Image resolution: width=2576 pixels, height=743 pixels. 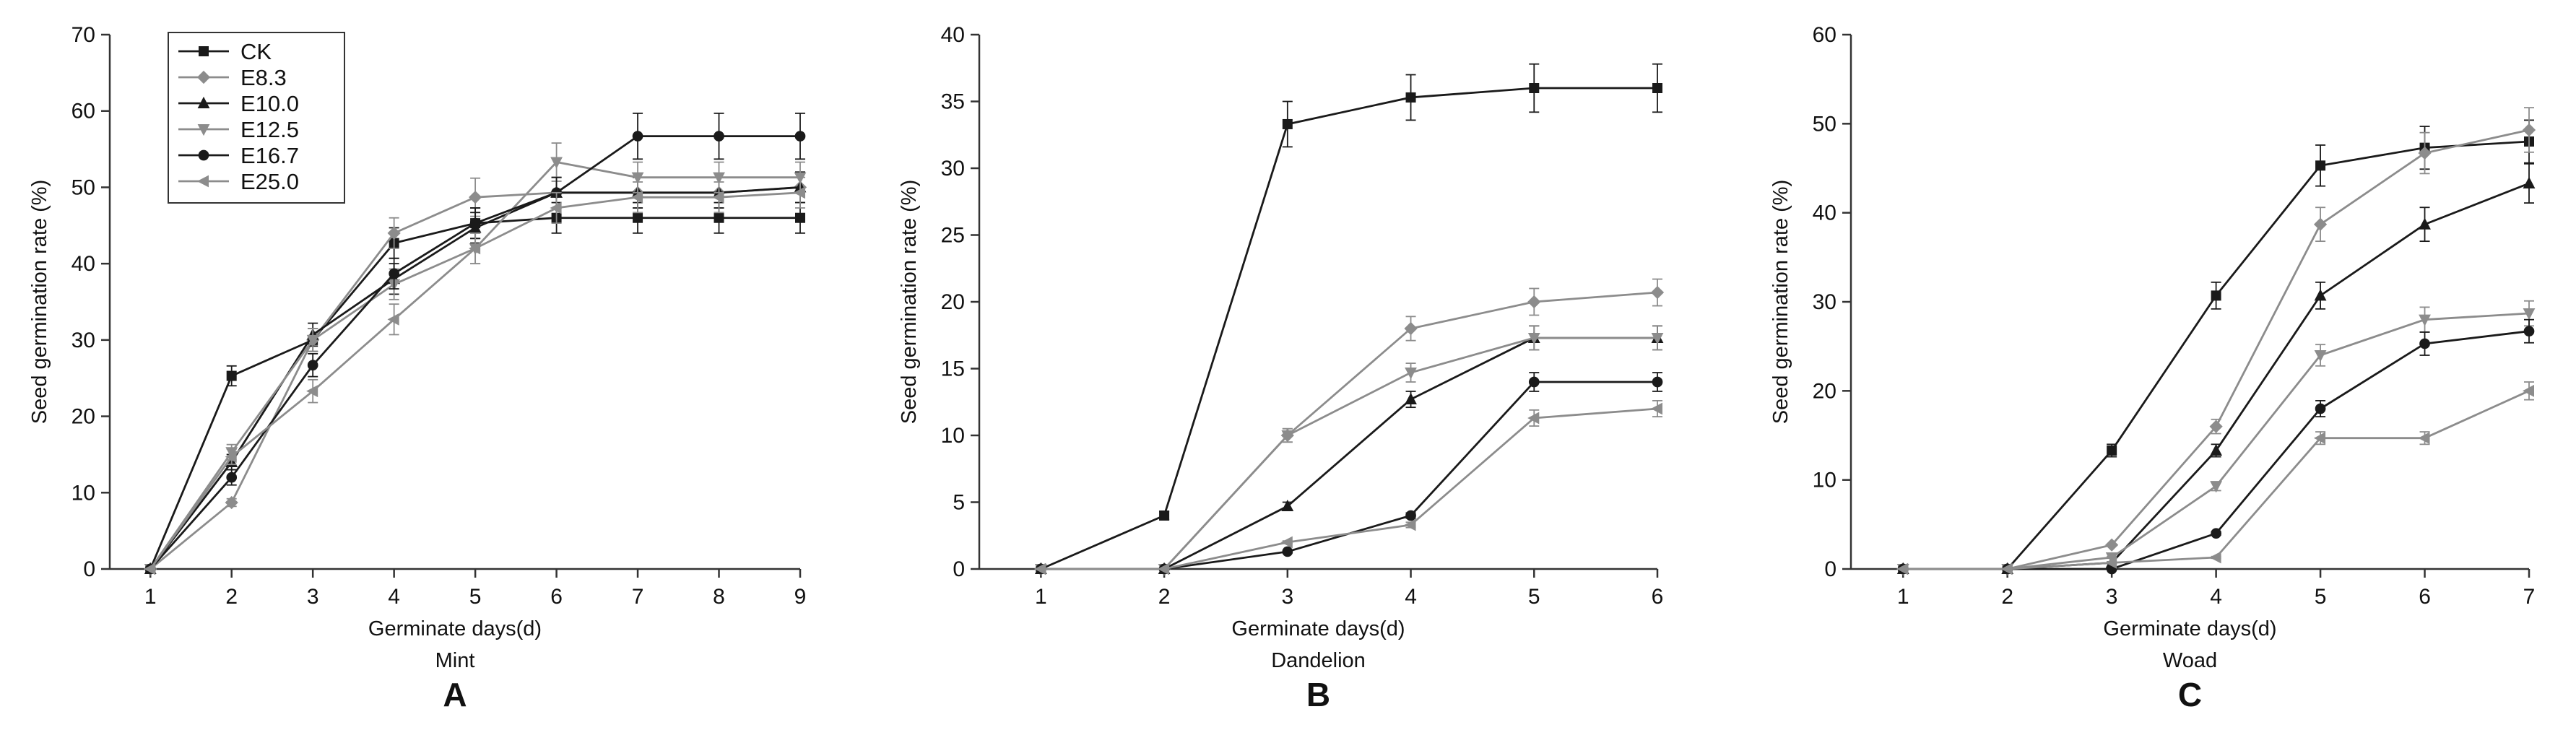 What do you see at coordinates (719, 597) in the screenshot?
I see `x-tick-label: 8` at bounding box center [719, 597].